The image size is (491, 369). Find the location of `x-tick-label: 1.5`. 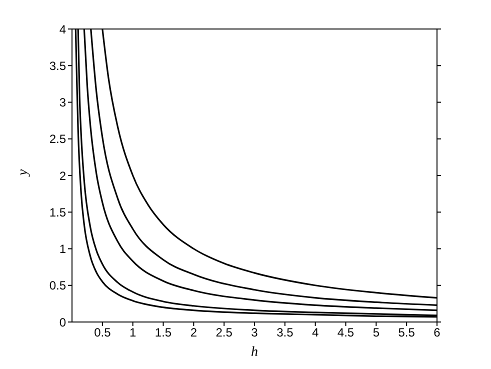

x-tick-label: 1.5 is located at coordinates (163, 333).